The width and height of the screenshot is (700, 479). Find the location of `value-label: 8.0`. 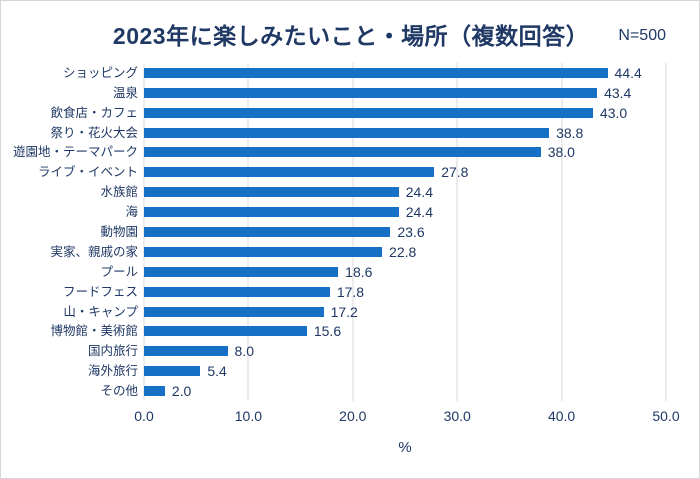

value-label: 8.0 is located at coordinates (244, 351).